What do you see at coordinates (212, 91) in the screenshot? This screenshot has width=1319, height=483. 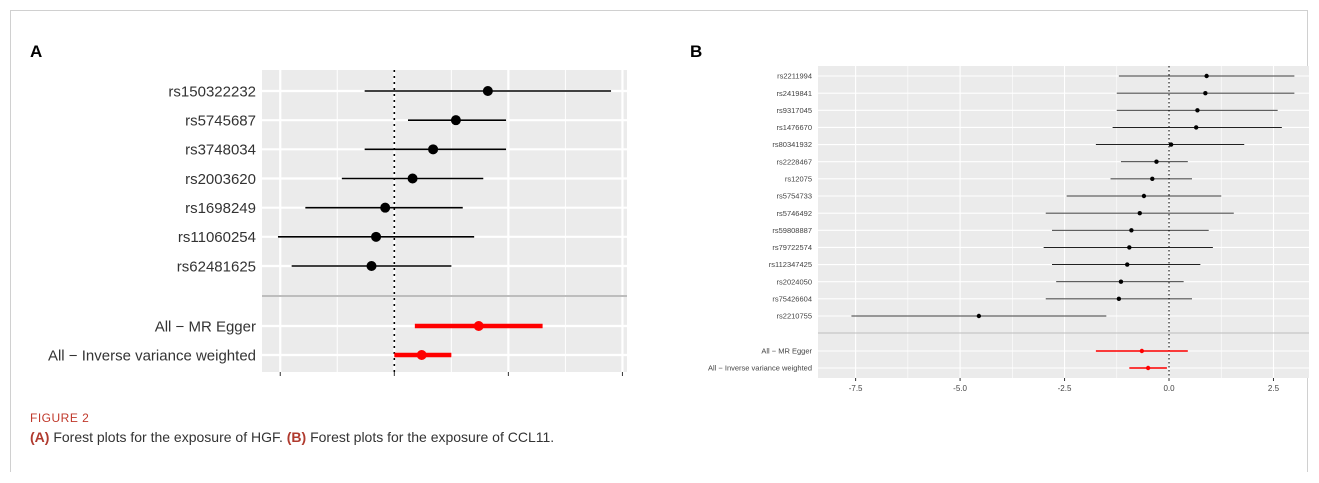 I see `row-label: rs150322232` at bounding box center [212, 91].